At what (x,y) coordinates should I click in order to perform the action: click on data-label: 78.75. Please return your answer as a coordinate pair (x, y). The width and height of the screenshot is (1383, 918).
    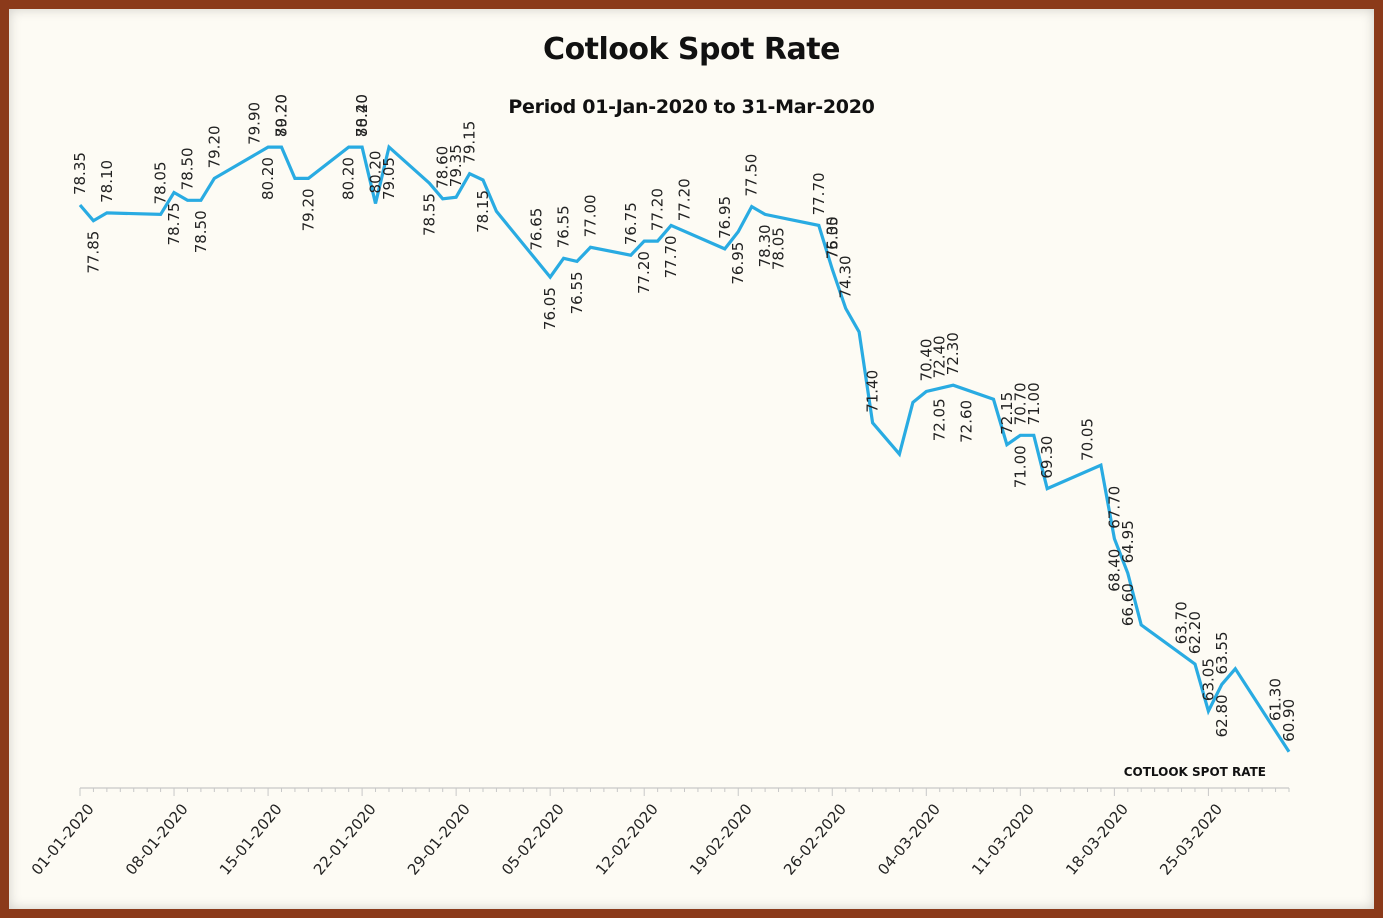
    Looking at the image, I should click on (174, 224).